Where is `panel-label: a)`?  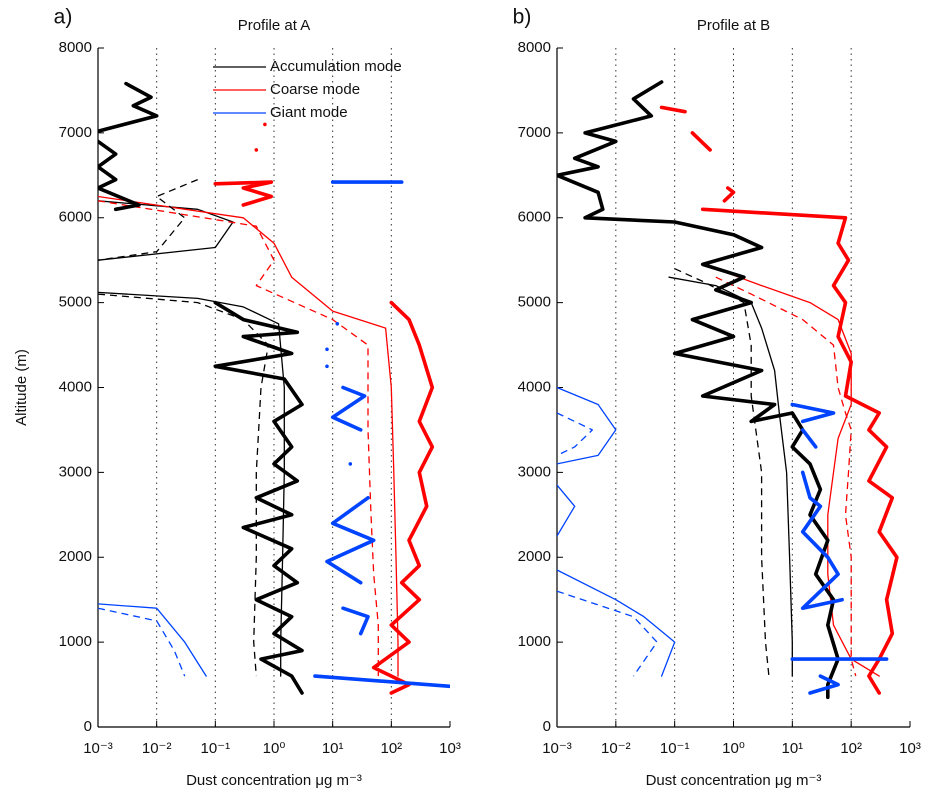
panel-label: a) is located at coordinates (63, 17).